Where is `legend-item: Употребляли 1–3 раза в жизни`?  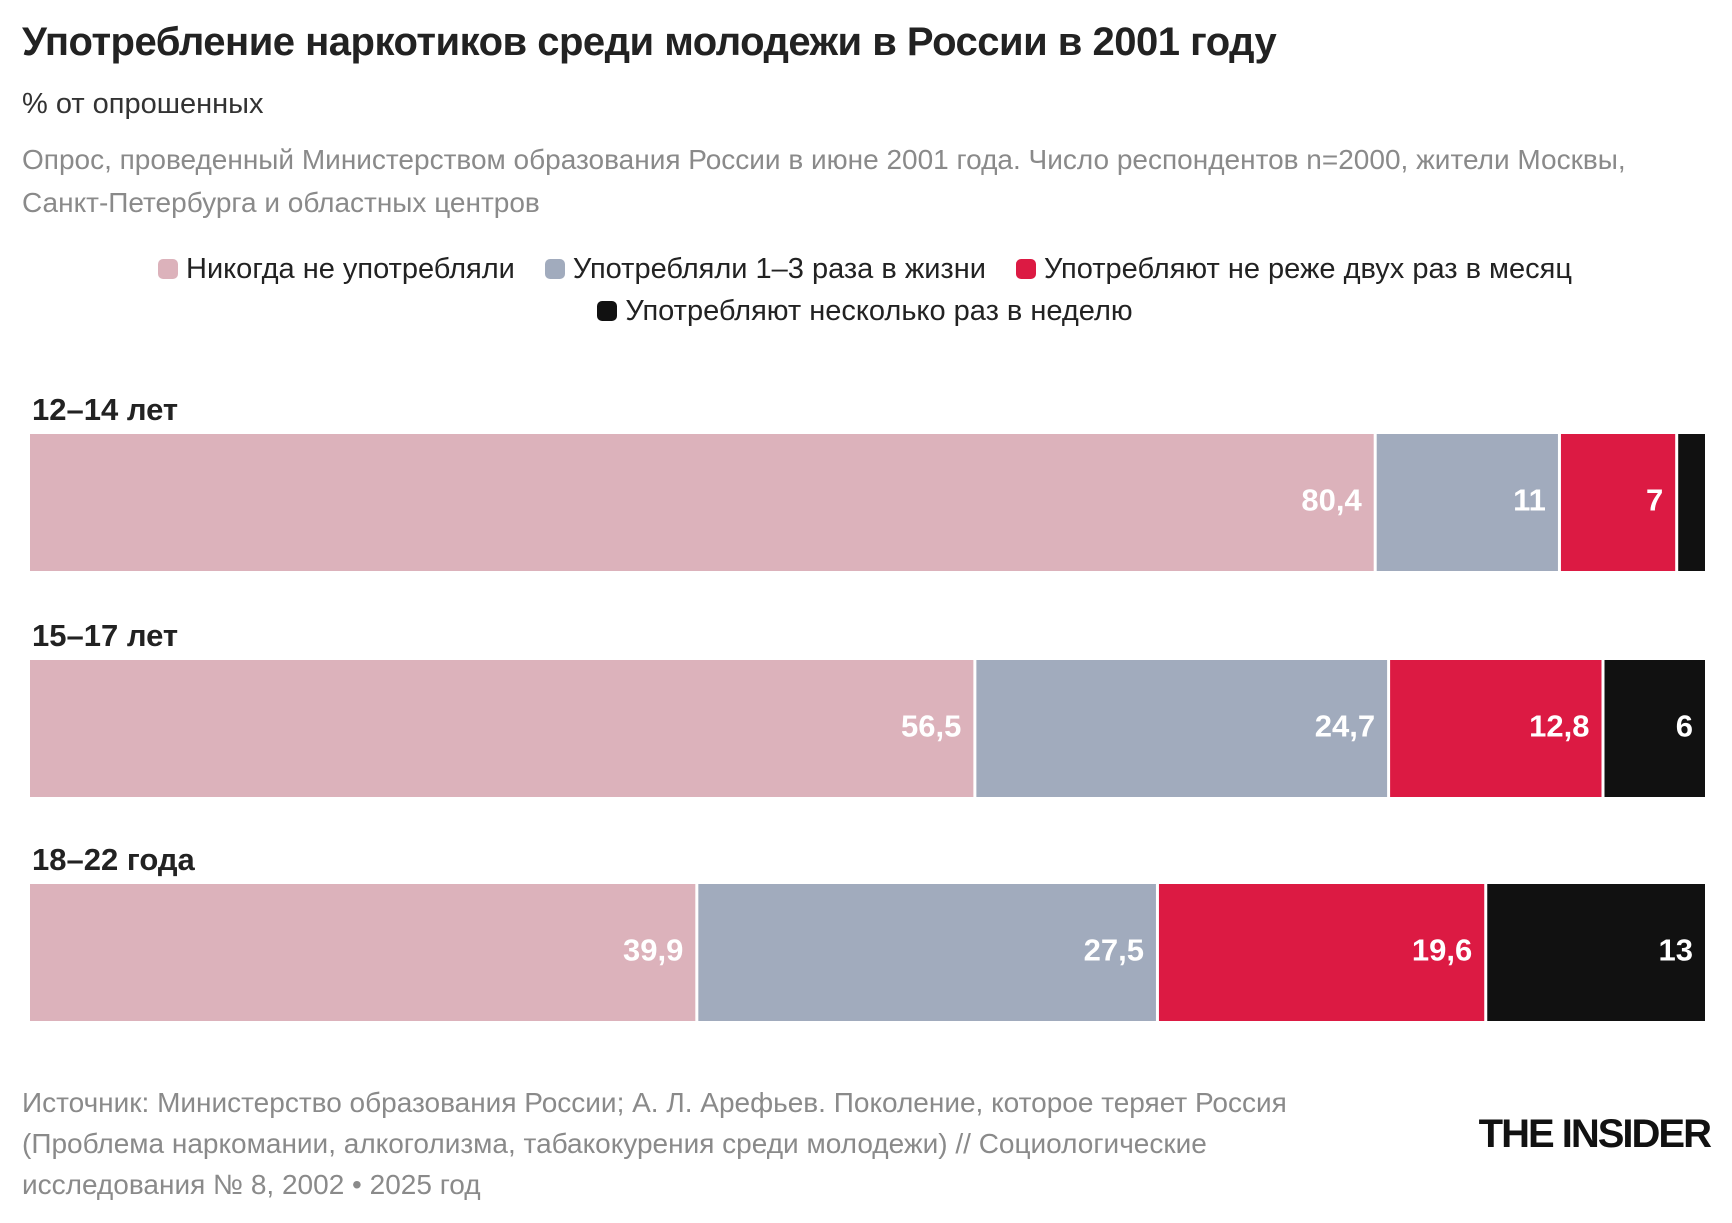 legend-item: Употребляли 1–3 раза в жизни is located at coordinates (765, 269).